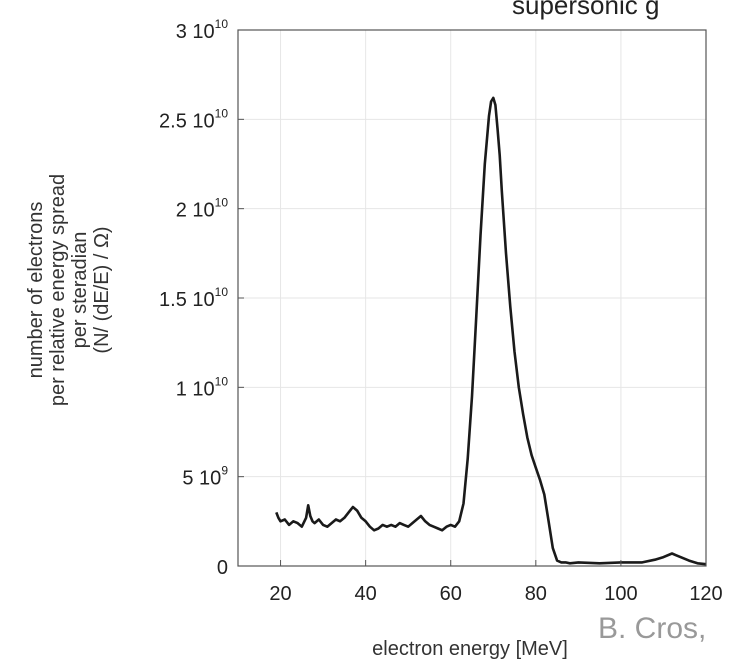 The height and width of the screenshot is (662, 731). I want to click on x-tick-label: 20, so click(280, 594).